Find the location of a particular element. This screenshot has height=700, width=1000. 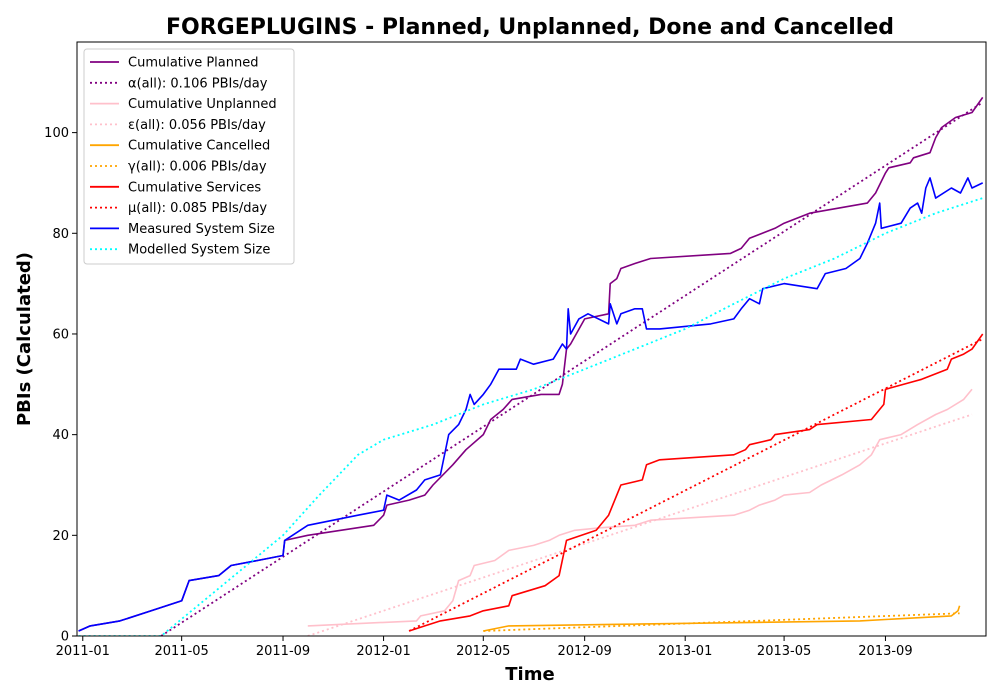

legend-label: γ(all): 0.006 PBIs/day is located at coordinates (197, 167).